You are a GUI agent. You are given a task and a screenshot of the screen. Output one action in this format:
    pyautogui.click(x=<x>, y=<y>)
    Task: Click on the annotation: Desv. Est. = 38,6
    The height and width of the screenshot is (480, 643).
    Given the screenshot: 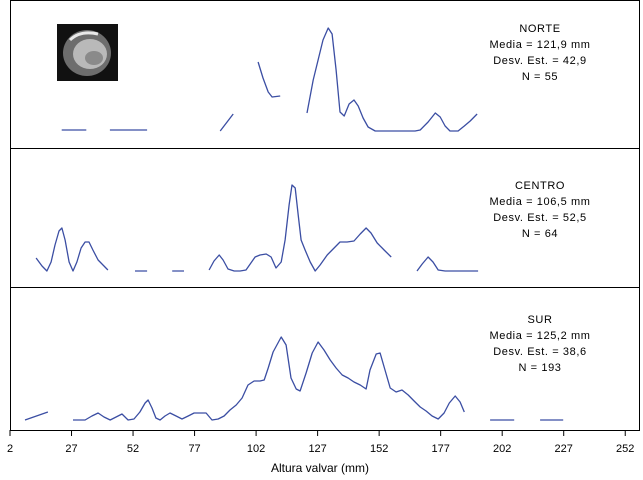 What is the action you would take?
    pyautogui.click(x=539, y=352)
    